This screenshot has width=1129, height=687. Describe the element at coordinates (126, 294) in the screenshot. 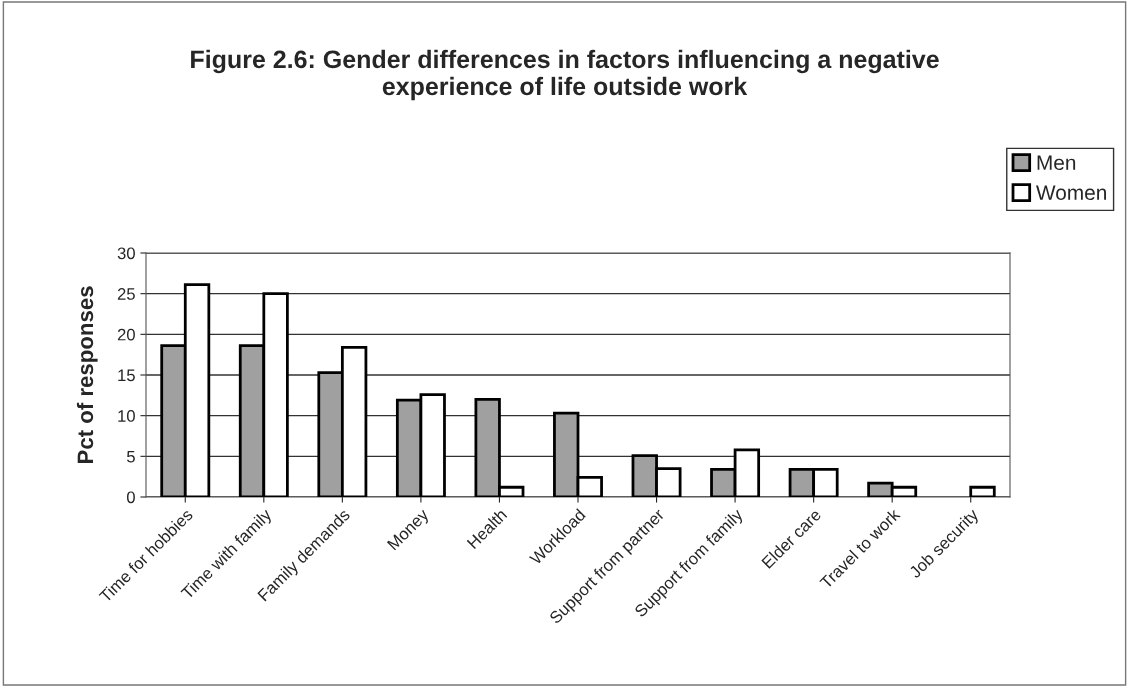

I see `y-tick-label: 25` at that location.